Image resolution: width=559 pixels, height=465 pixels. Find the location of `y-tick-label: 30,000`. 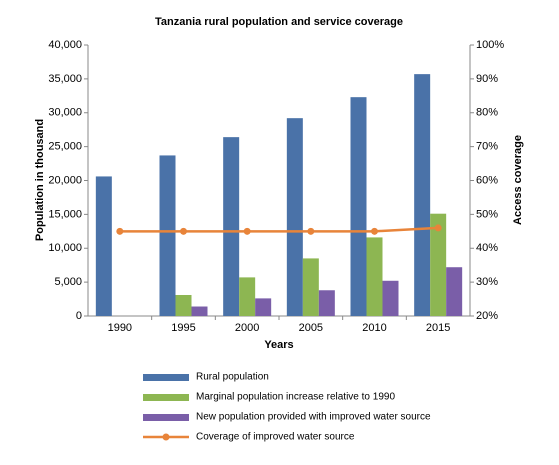

y-tick-label: 30,000 is located at coordinates (65, 113).